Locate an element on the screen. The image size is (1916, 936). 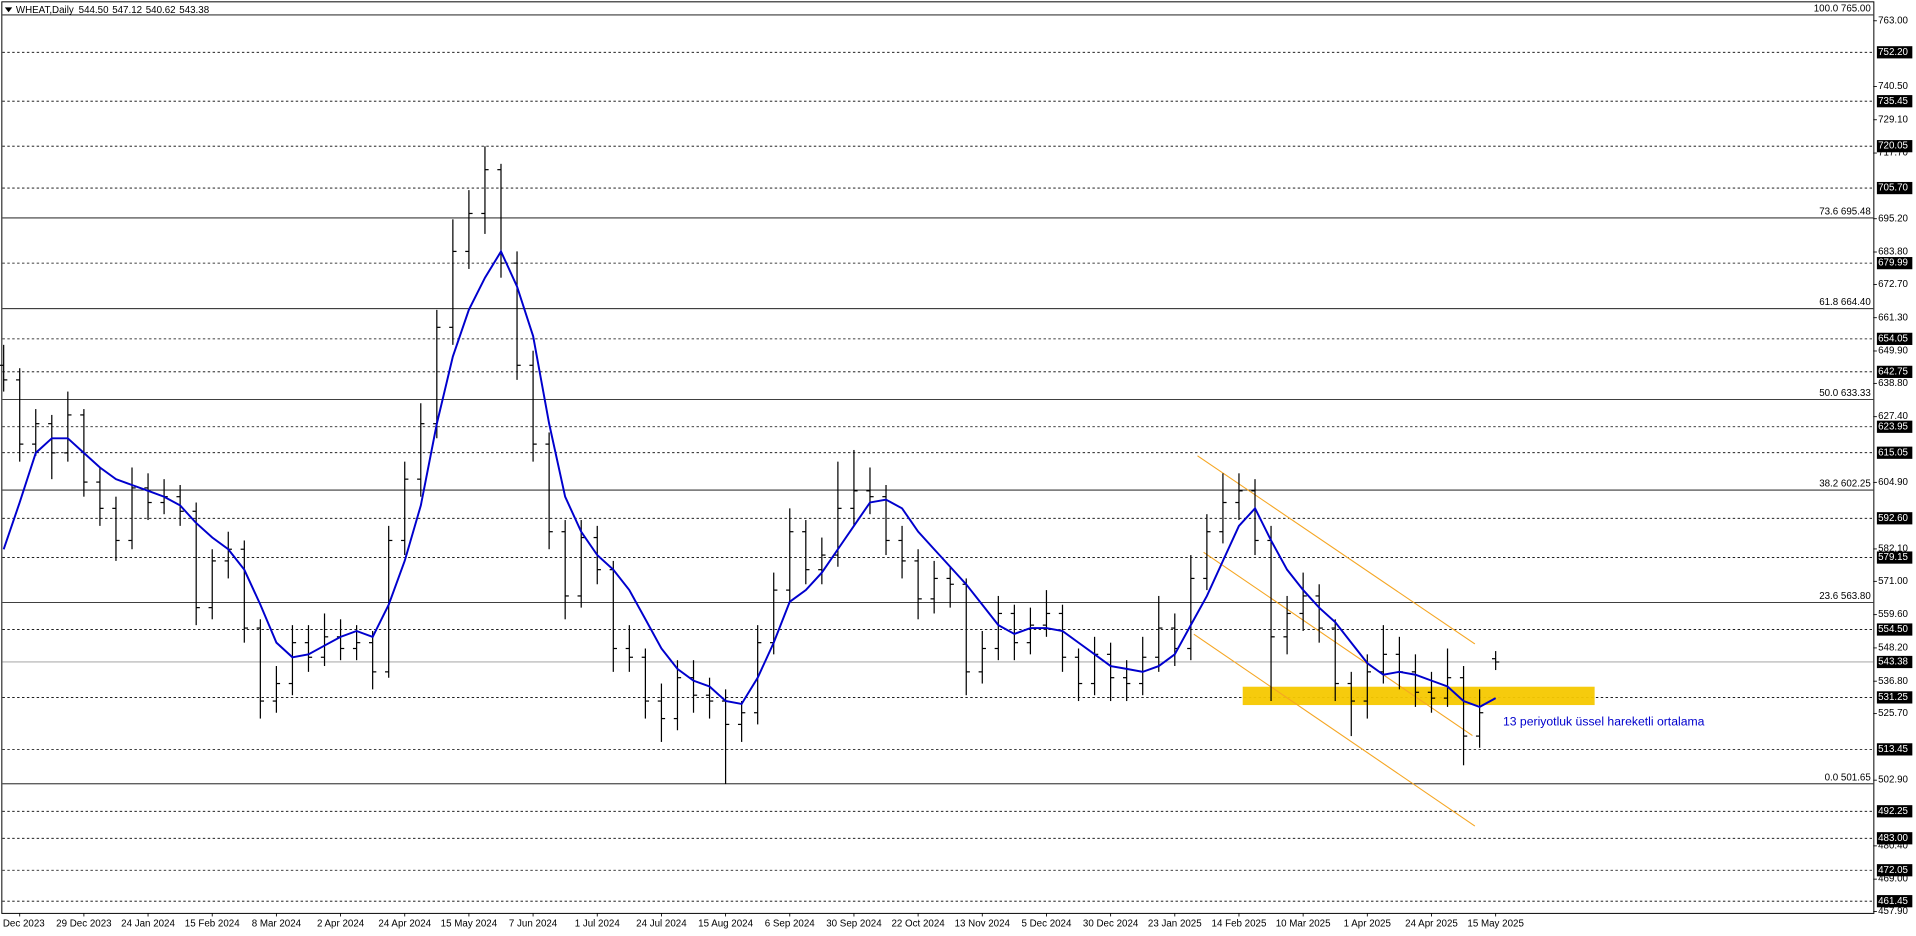
x-tick-label: 2 Apr 2024 is located at coordinates (341, 923).